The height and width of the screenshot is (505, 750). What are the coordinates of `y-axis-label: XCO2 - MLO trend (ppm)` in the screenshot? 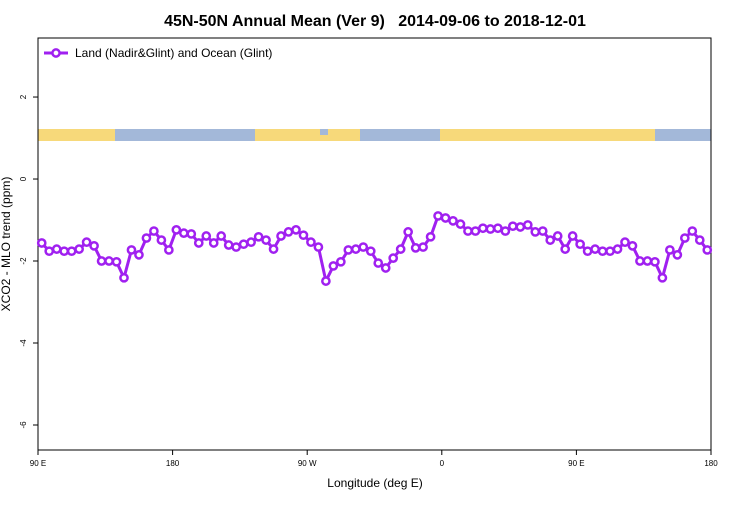 It's located at (6, 244).